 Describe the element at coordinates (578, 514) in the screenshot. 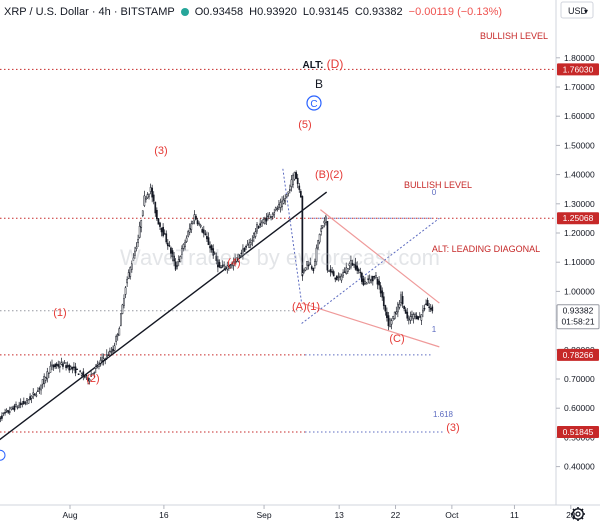

I see `gear-icon` at that location.